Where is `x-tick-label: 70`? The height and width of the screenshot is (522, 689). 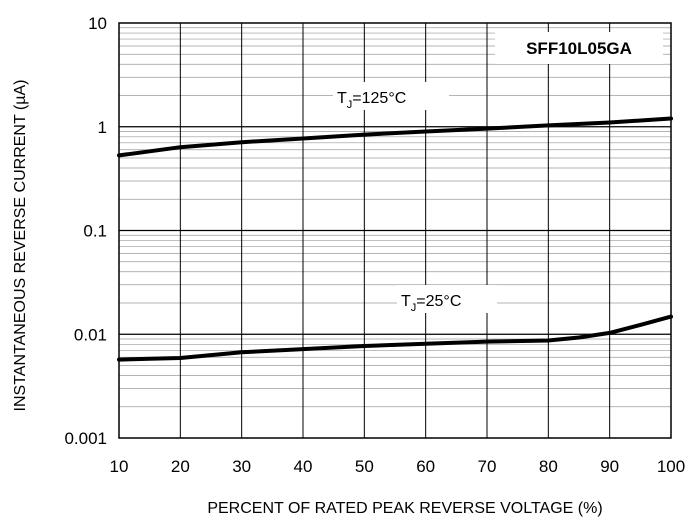
x-tick-label: 70 is located at coordinates (487, 466).